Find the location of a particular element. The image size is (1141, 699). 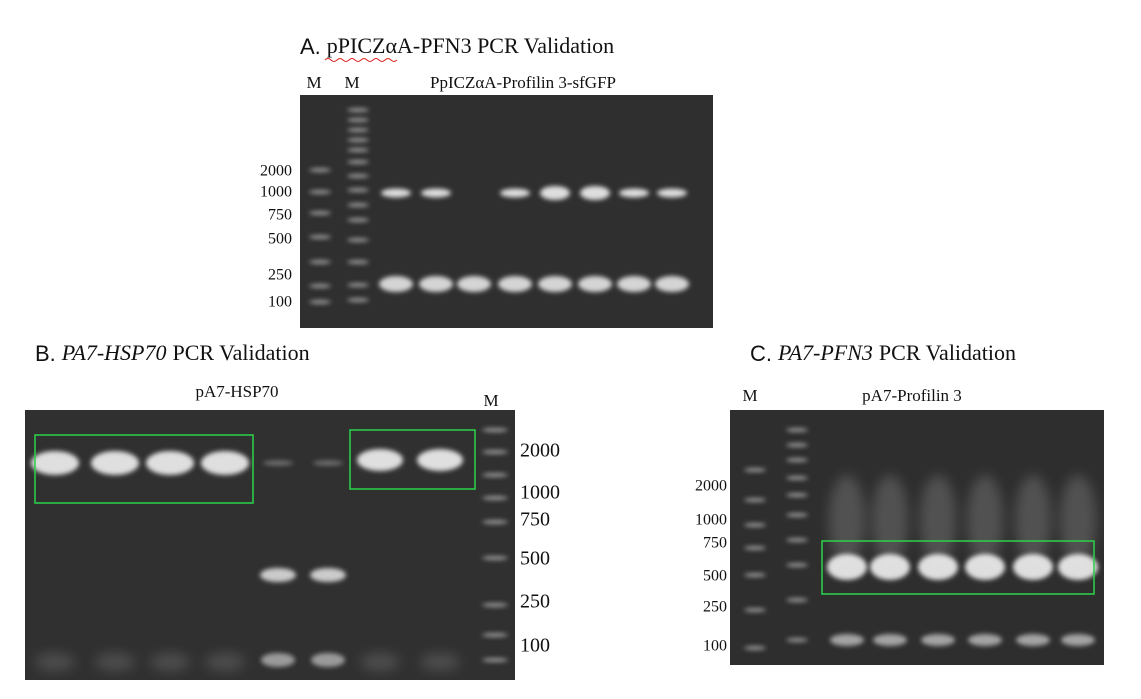

panel-b-title: B. PA7-HSP70 PCR Validation is located at coordinates (172, 353).